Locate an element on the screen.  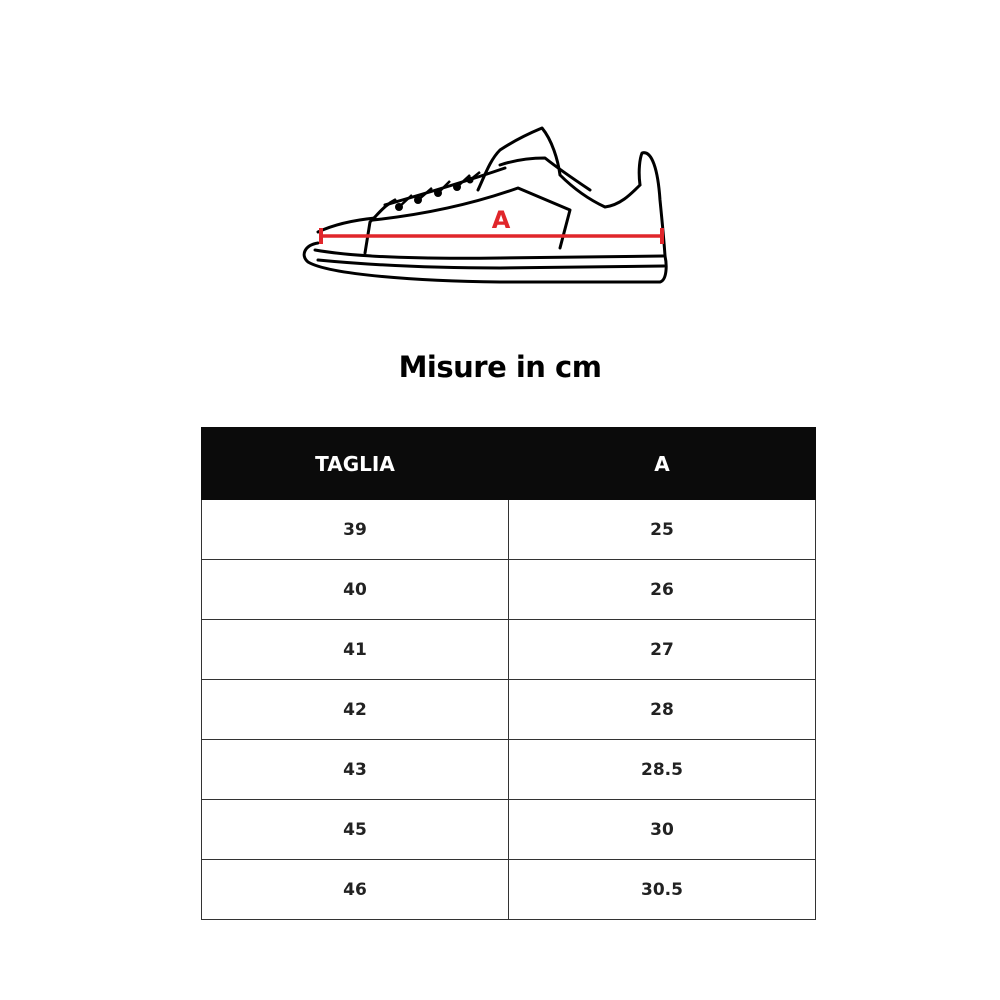
measure-line-a: A is located at coordinates (491, 225).